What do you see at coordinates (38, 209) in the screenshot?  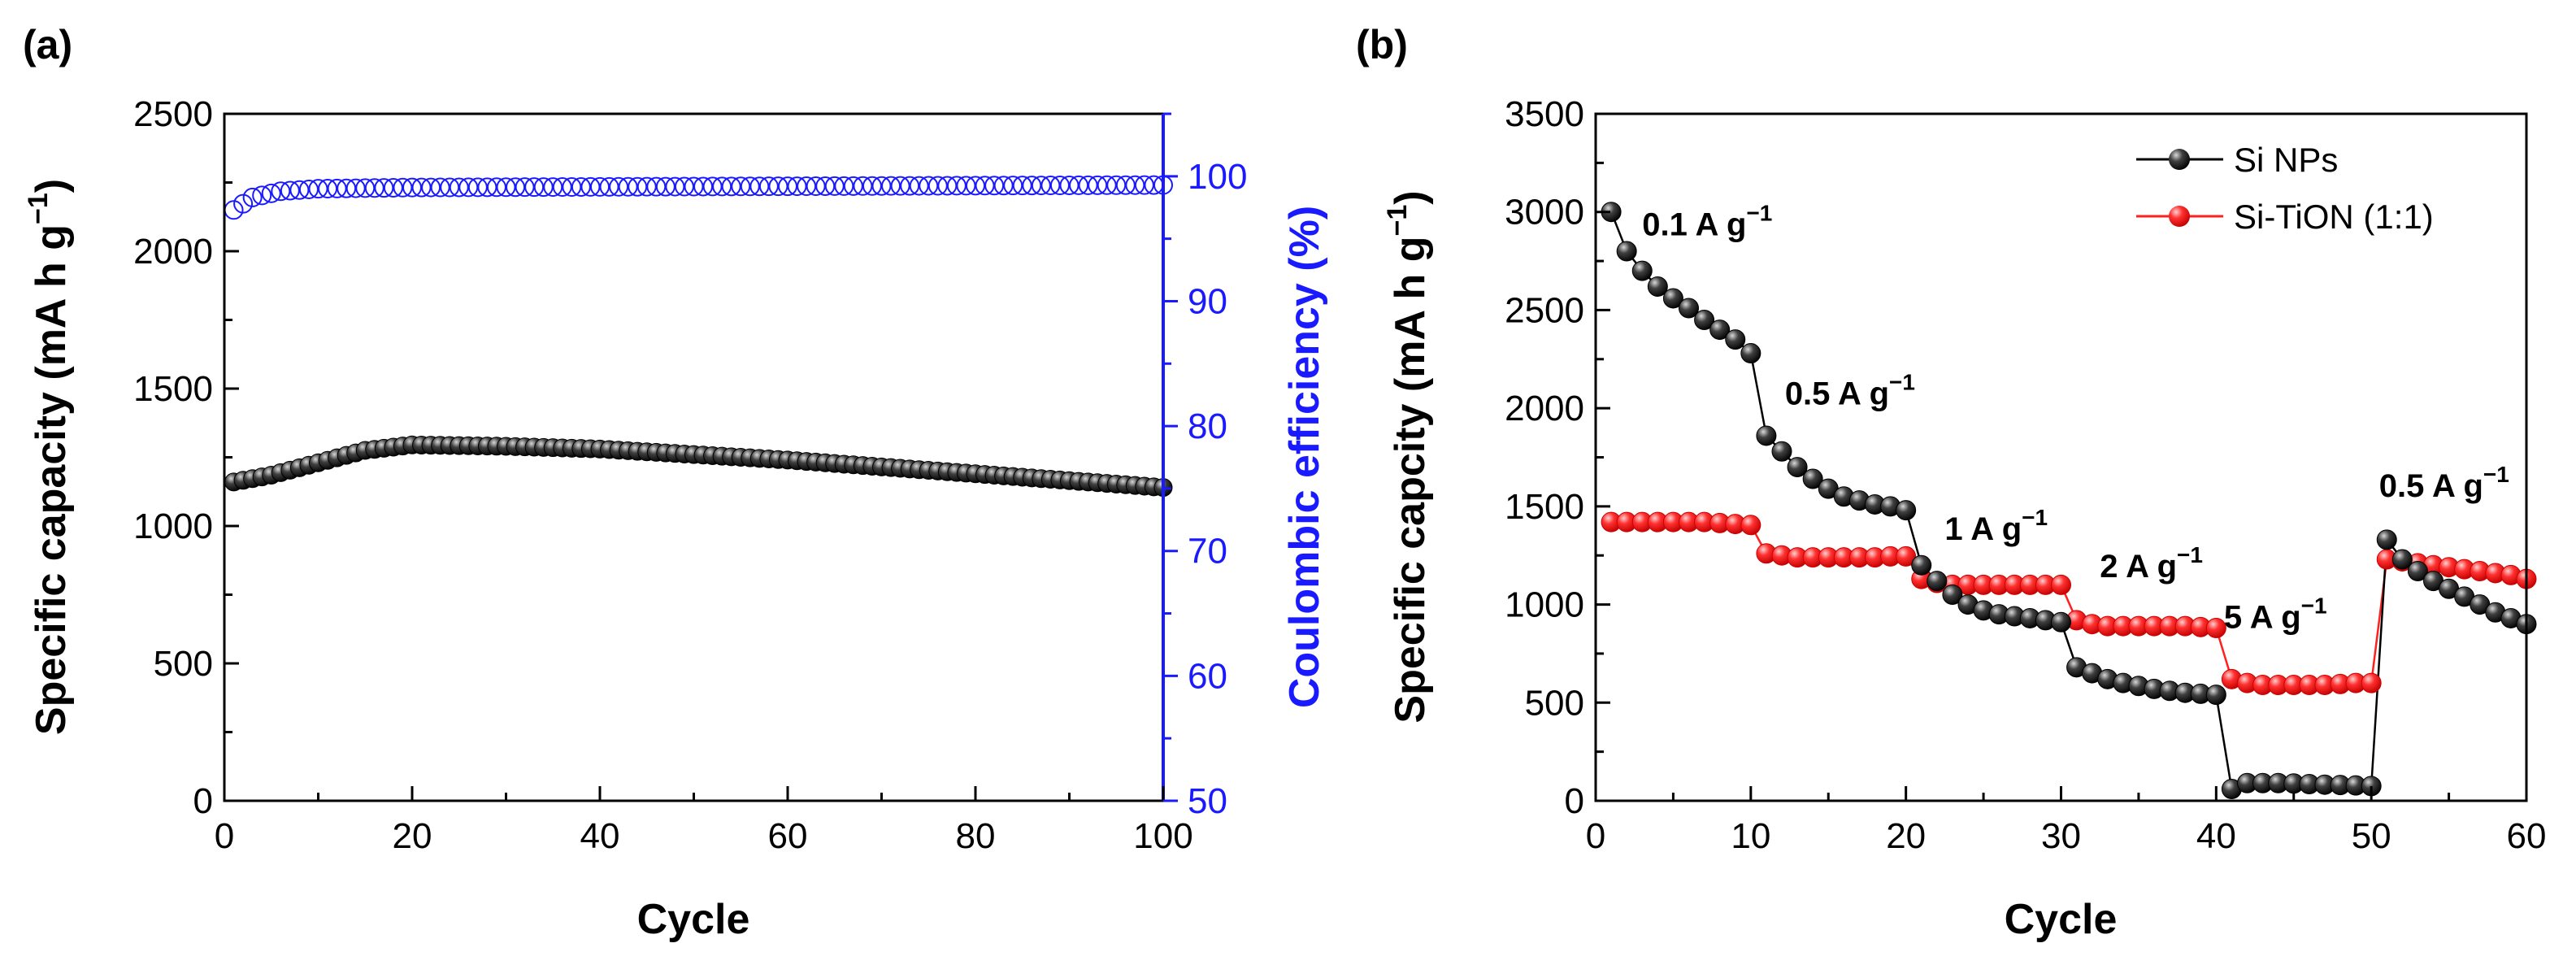 I see `y-axis-title-a-sup: −1` at bounding box center [38, 209].